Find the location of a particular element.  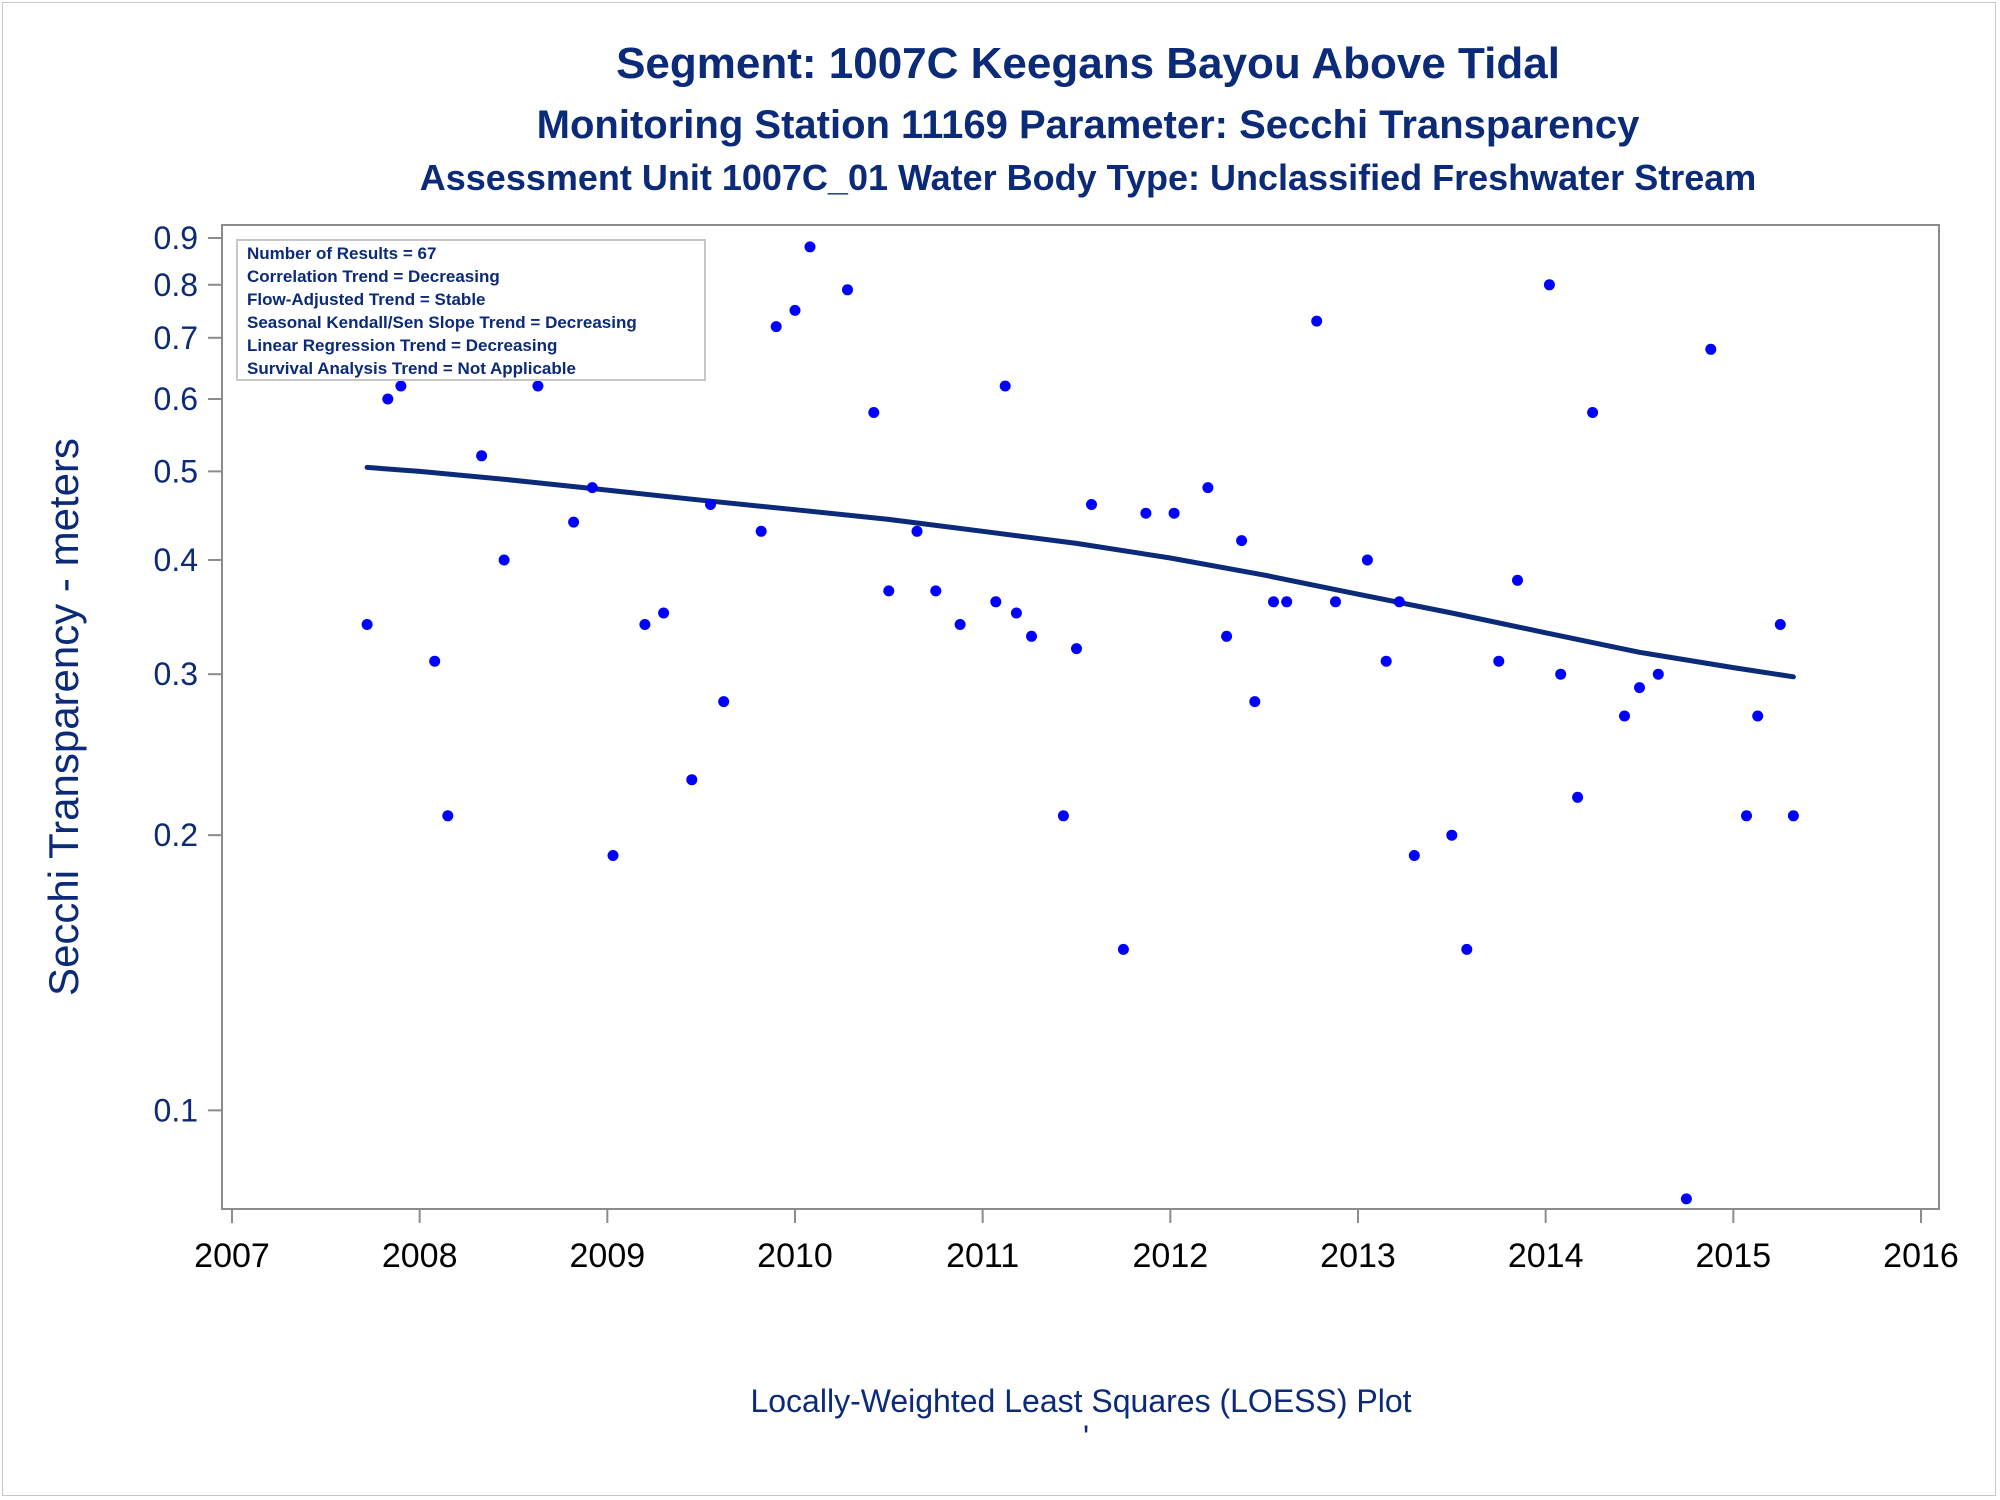

x-tick-label: 2012 is located at coordinates (1171, 1256).